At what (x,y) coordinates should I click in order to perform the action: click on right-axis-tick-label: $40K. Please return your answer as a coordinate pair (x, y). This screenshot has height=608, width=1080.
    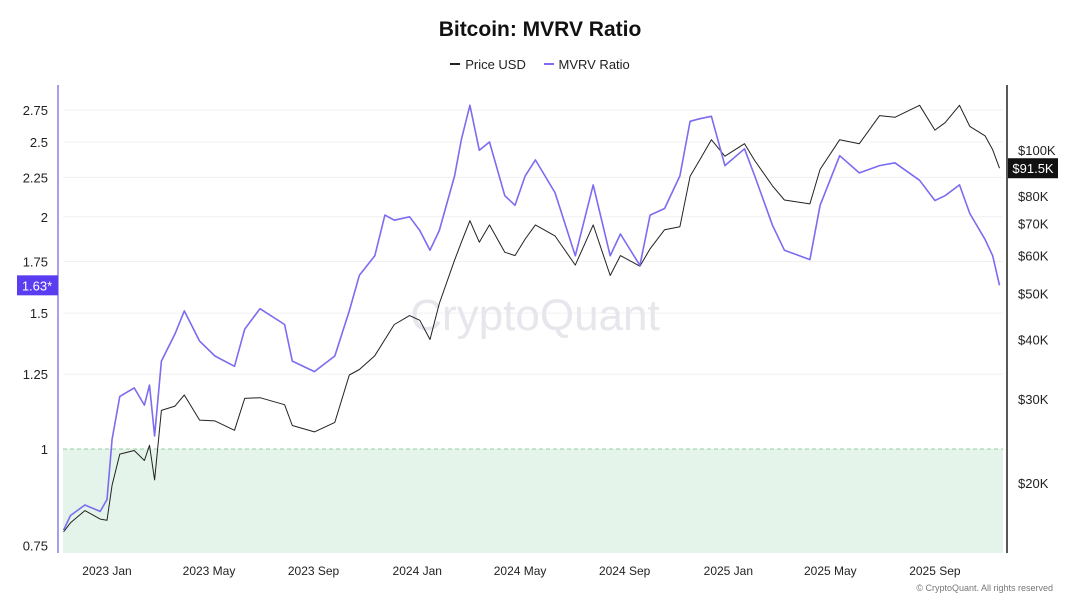
    Looking at the image, I should click on (1033, 340).